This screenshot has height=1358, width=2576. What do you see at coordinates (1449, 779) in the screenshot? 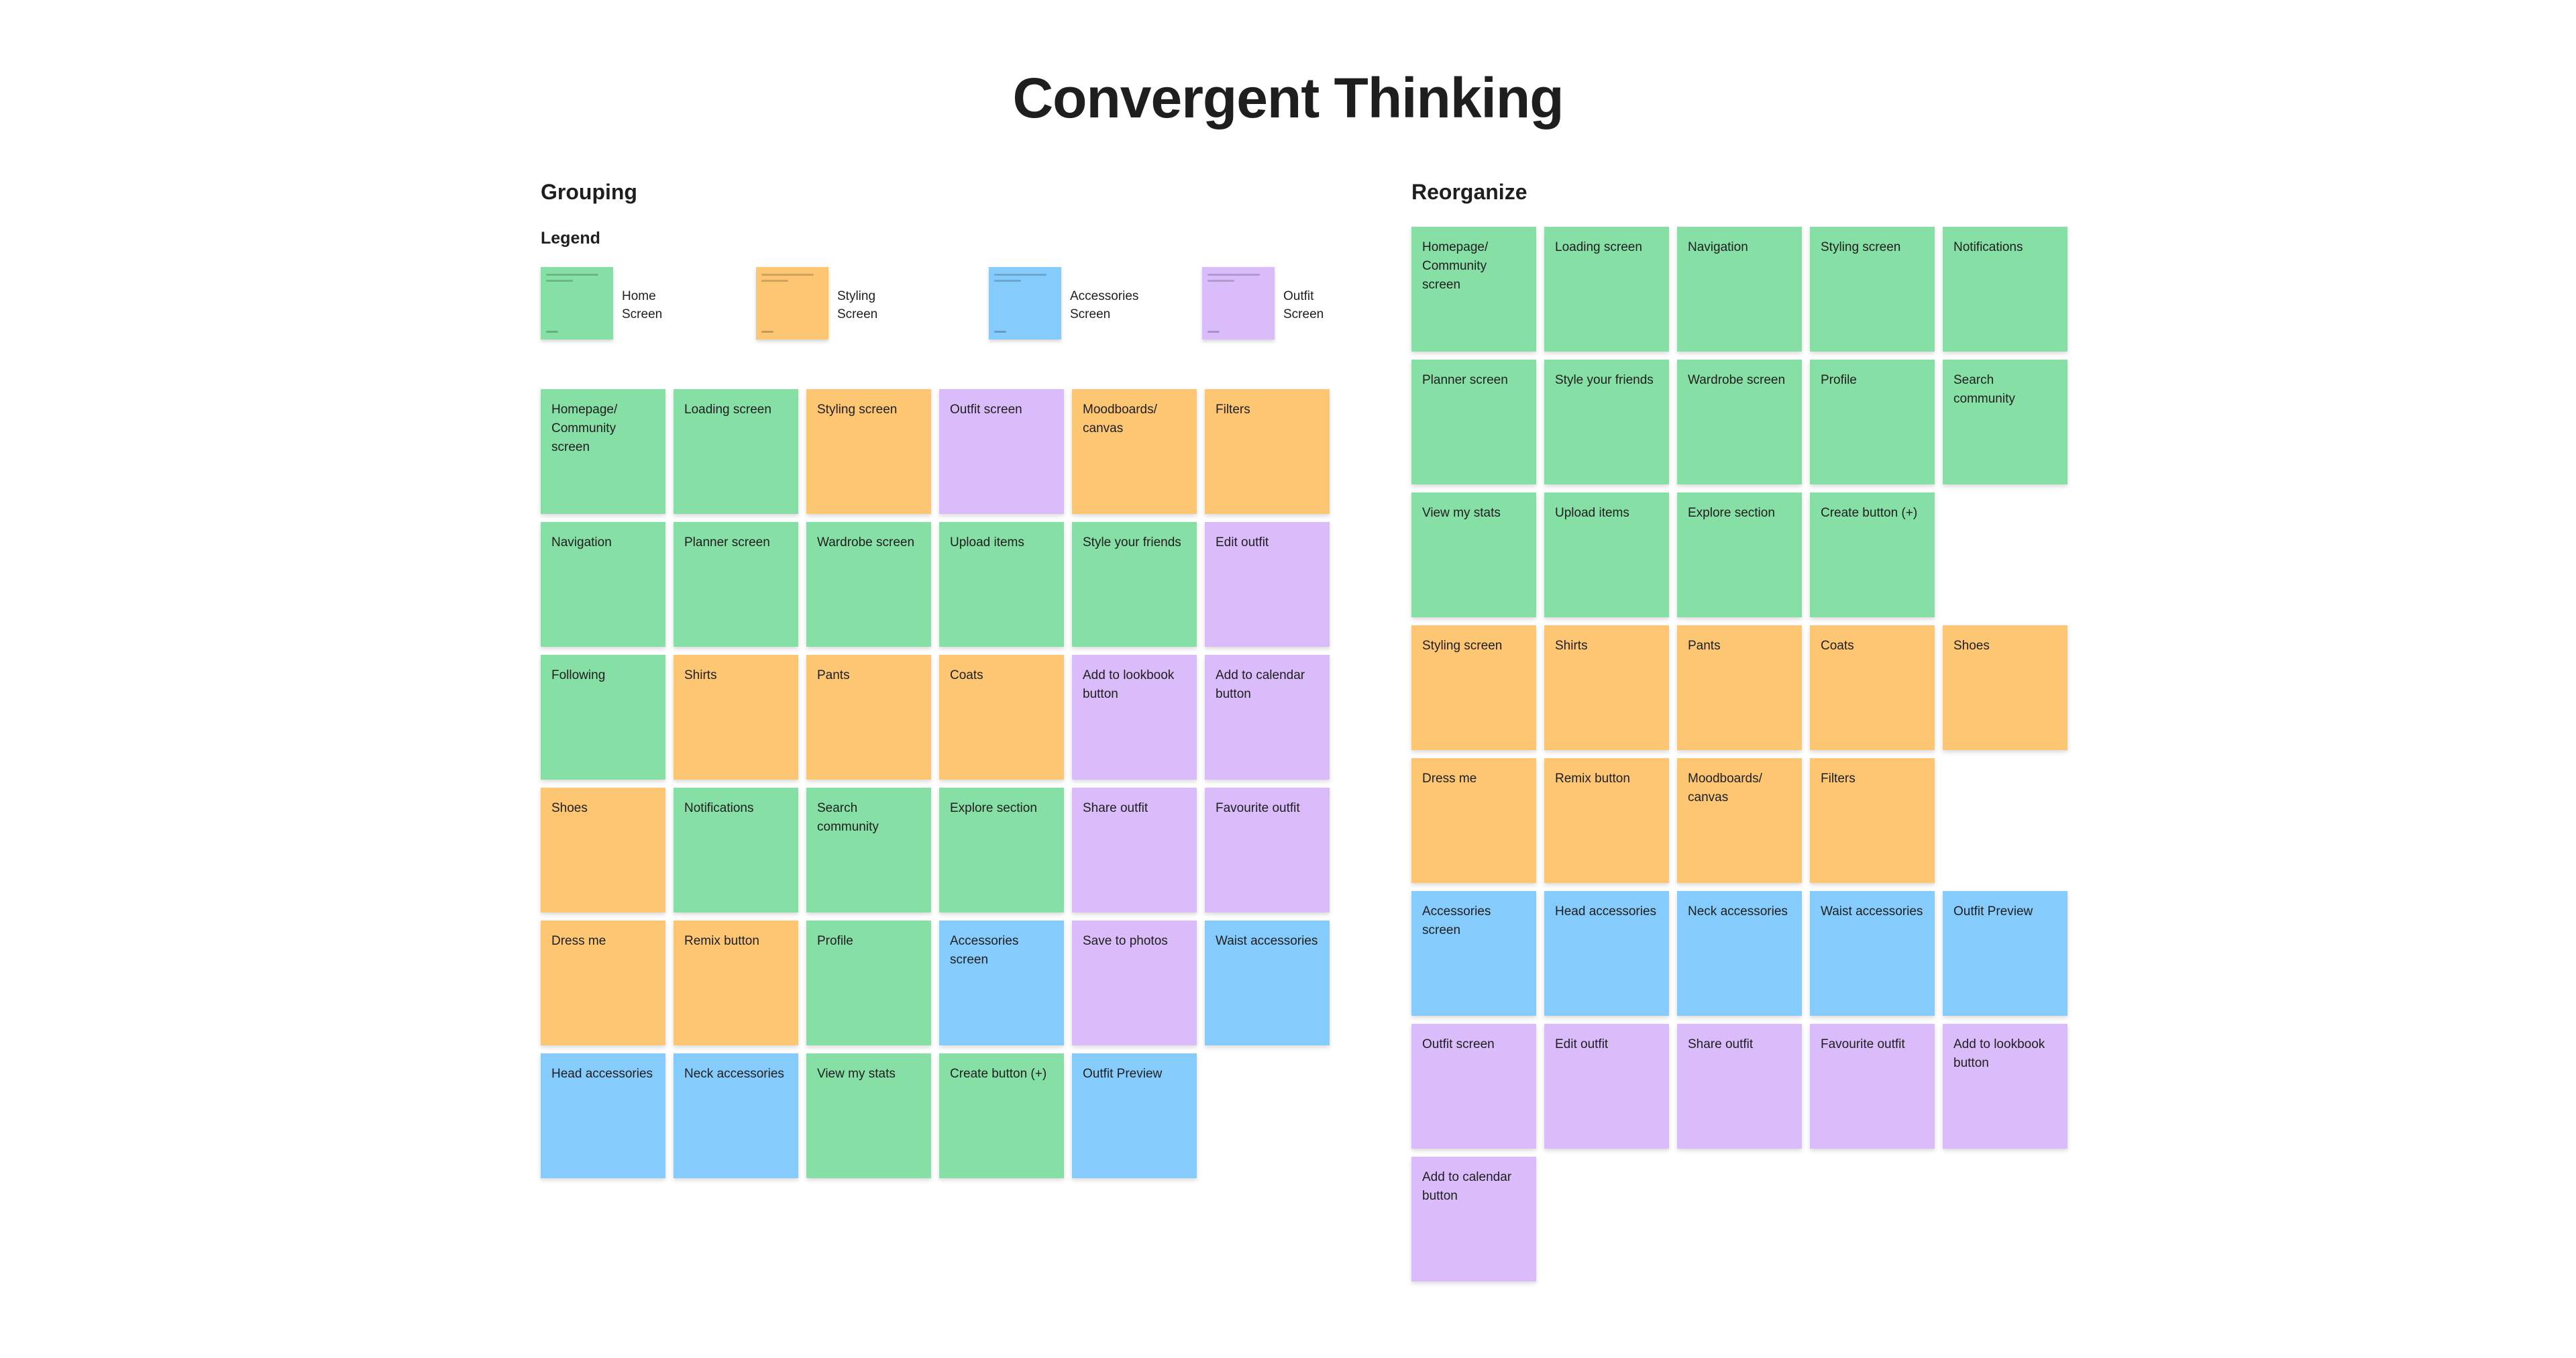
I see `sticky-note-text: Dress me` at bounding box center [1449, 779].